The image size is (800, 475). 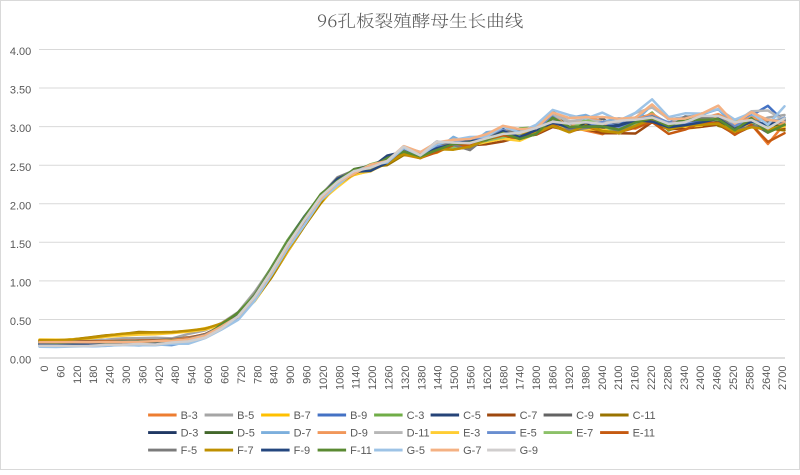 I want to click on svg-text: 1140, so click(x=357, y=378).